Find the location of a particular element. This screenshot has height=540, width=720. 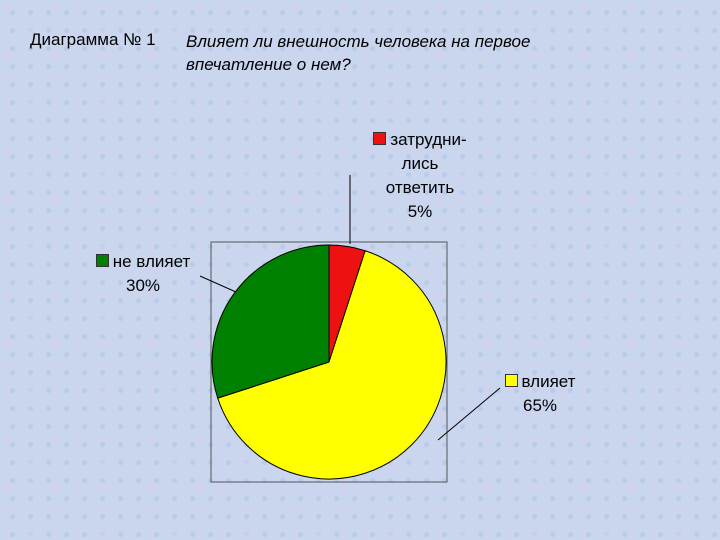

data-label: затрудни- лись ответить 5% is located at coordinates (420, 176).